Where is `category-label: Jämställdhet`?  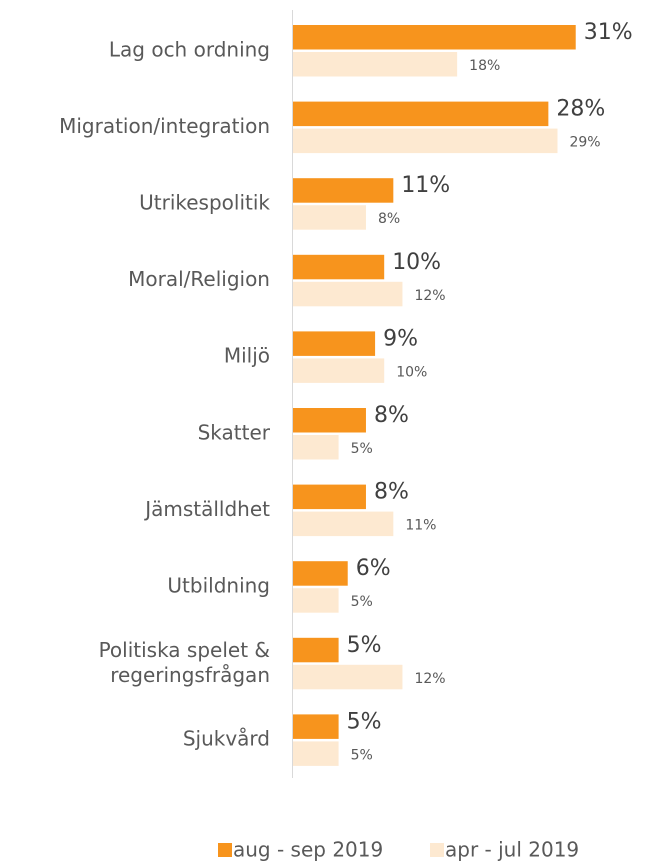 category-label: Jämställdhet is located at coordinates (206, 509).